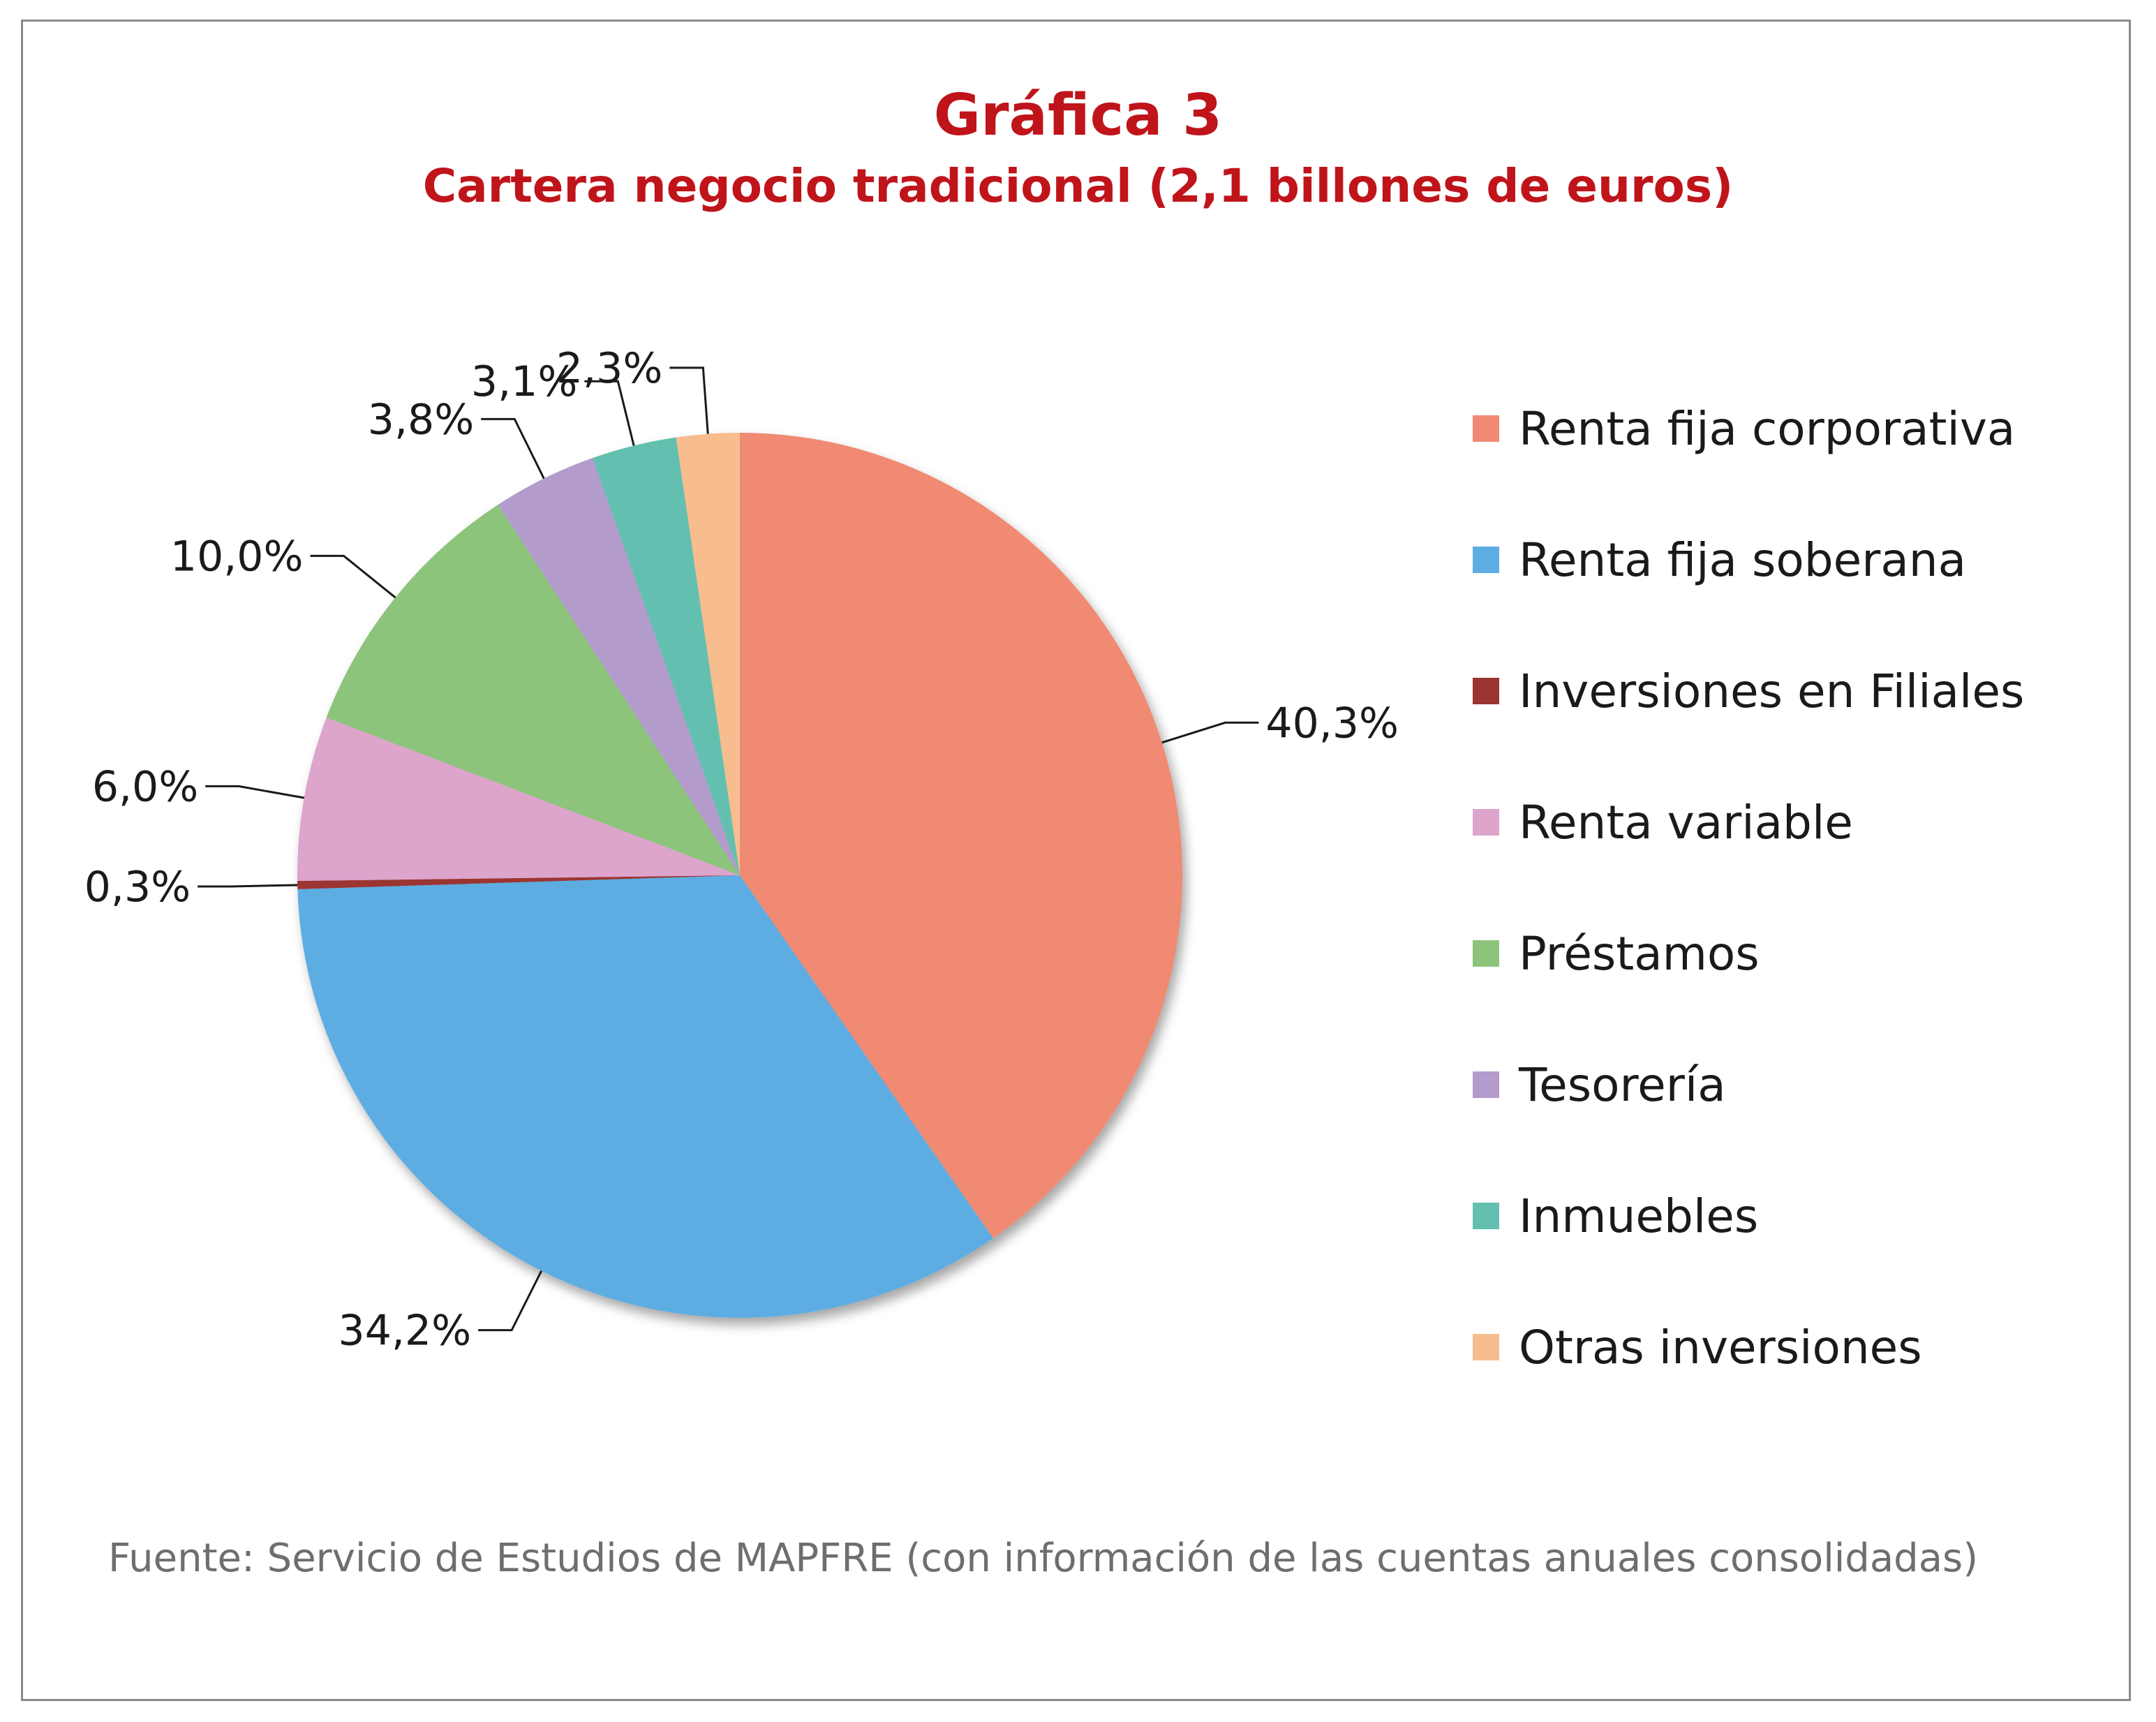 Image resolution: width=2156 pixels, height=1722 pixels. Describe the element at coordinates (1772, 691) in the screenshot. I see `legend-label: Inversiones en Filiales` at that location.